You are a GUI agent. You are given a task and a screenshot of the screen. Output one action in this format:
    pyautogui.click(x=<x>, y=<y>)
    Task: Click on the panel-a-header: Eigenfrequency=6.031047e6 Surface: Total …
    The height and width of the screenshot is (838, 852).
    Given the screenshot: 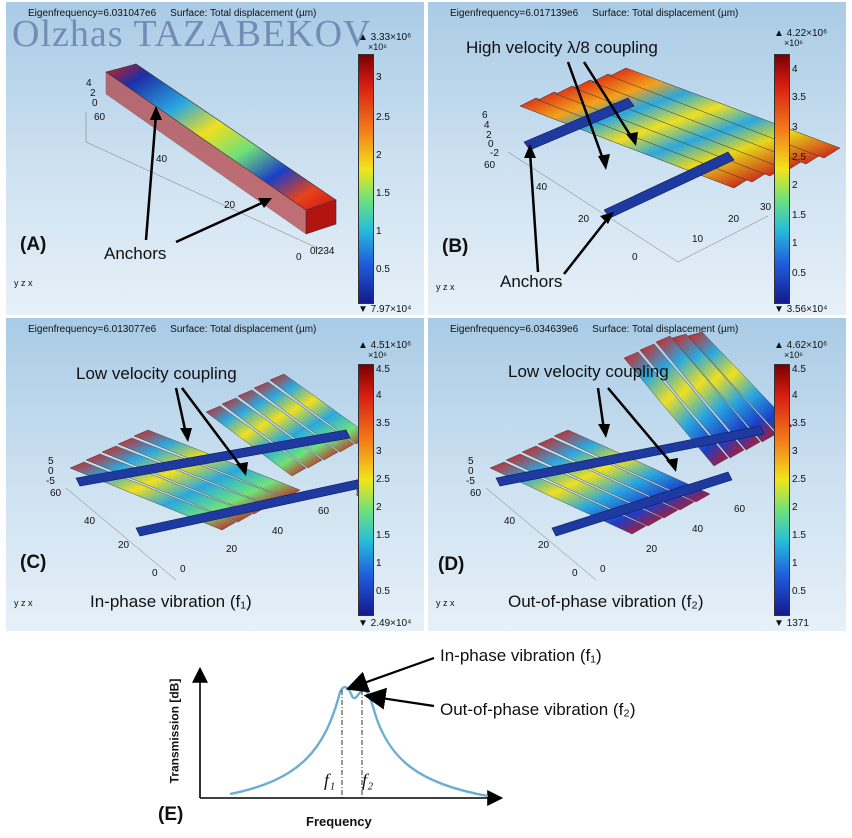 What is the action you would take?
    pyautogui.click(x=179, y=13)
    